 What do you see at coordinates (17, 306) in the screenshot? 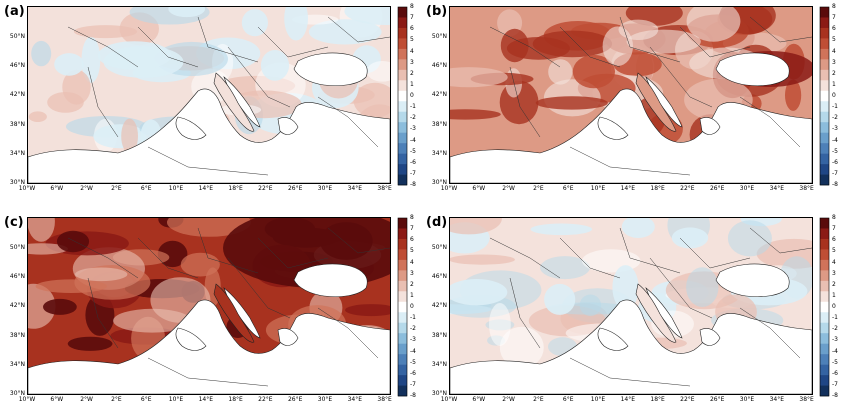
I see `latitude-label: 42°N` at bounding box center [17, 306].